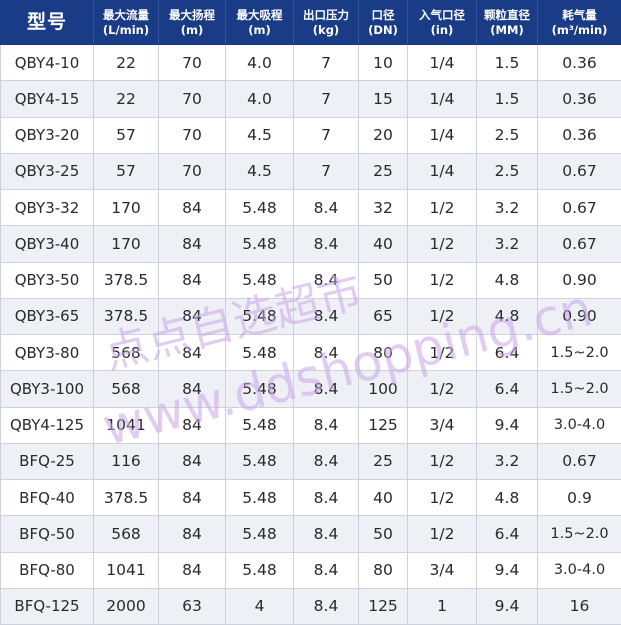  What do you see at coordinates (126, 15) in the screenshot?
I see `header-max-flow-label: 最大流量` at bounding box center [126, 15].